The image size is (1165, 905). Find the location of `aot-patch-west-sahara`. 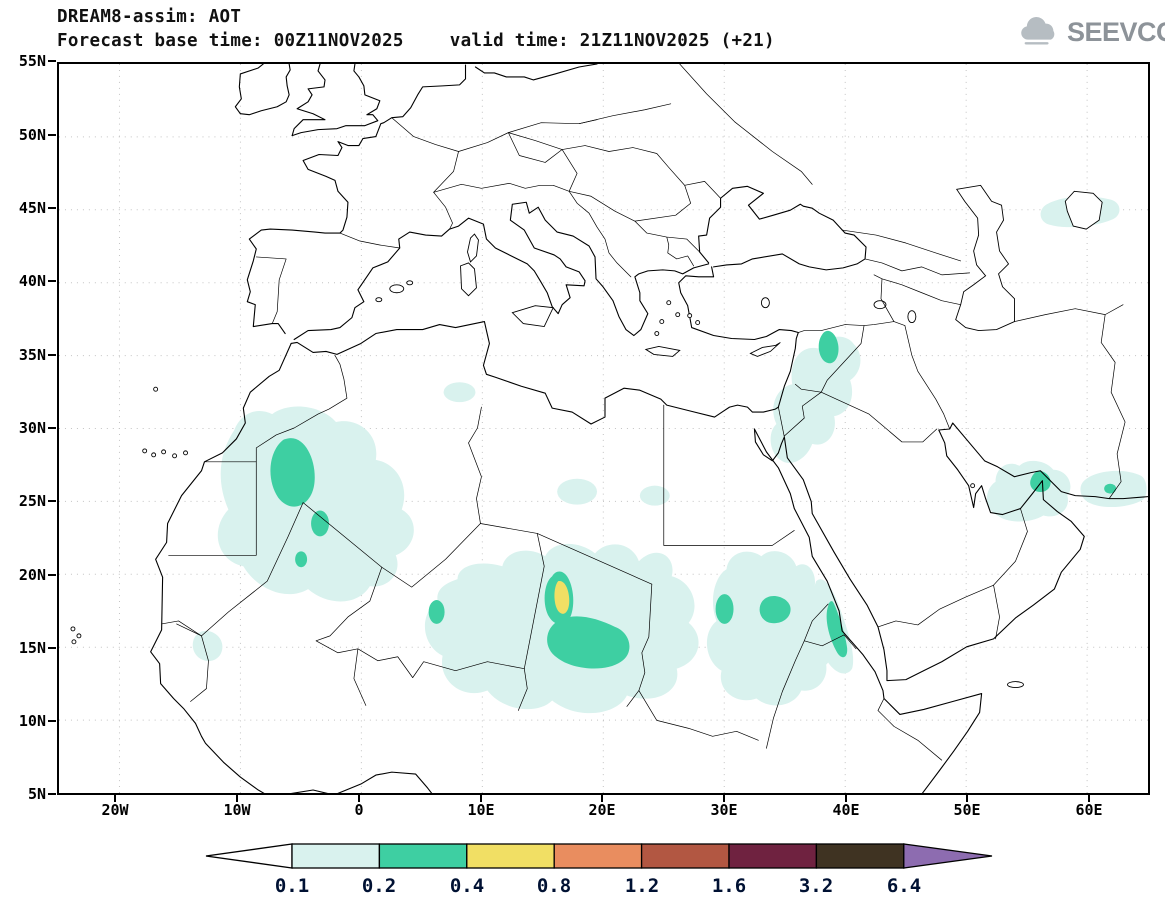

aot-patch-west-sahara is located at coordinates (315, 504).